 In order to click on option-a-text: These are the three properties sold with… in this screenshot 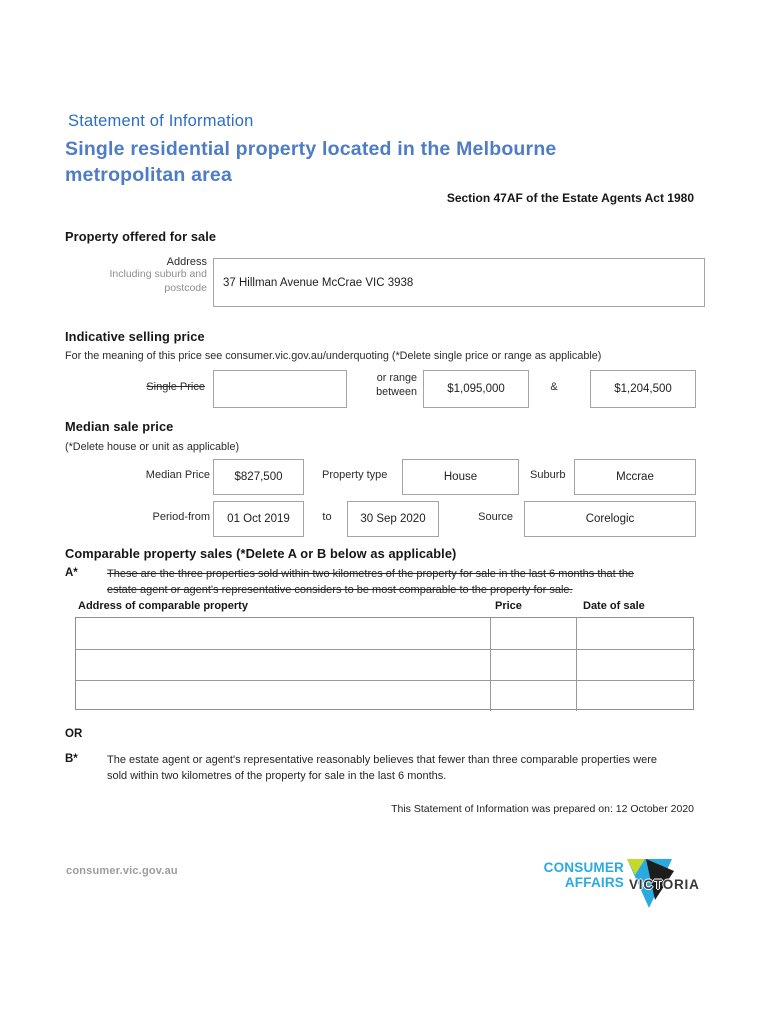, I will do `click(407, 582)`.